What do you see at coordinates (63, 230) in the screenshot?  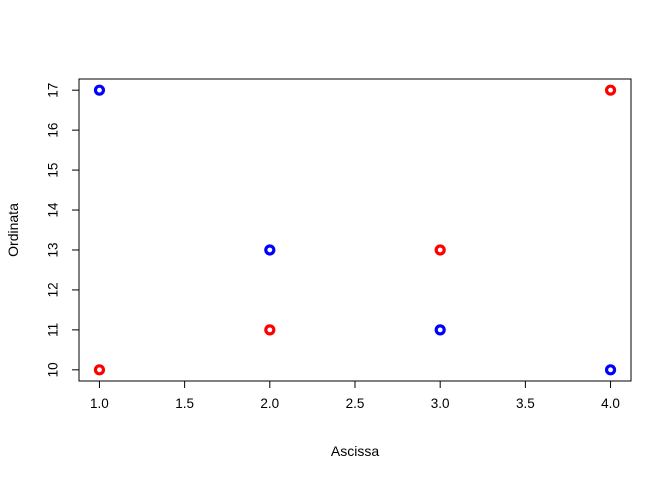 I see `y-axis: 10 11 12 13 14 15 16 17` at bounding box center [63, 230].